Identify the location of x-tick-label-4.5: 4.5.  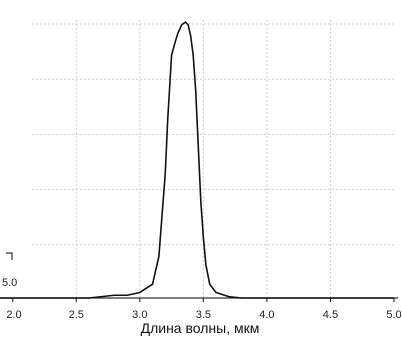
(330, 315).